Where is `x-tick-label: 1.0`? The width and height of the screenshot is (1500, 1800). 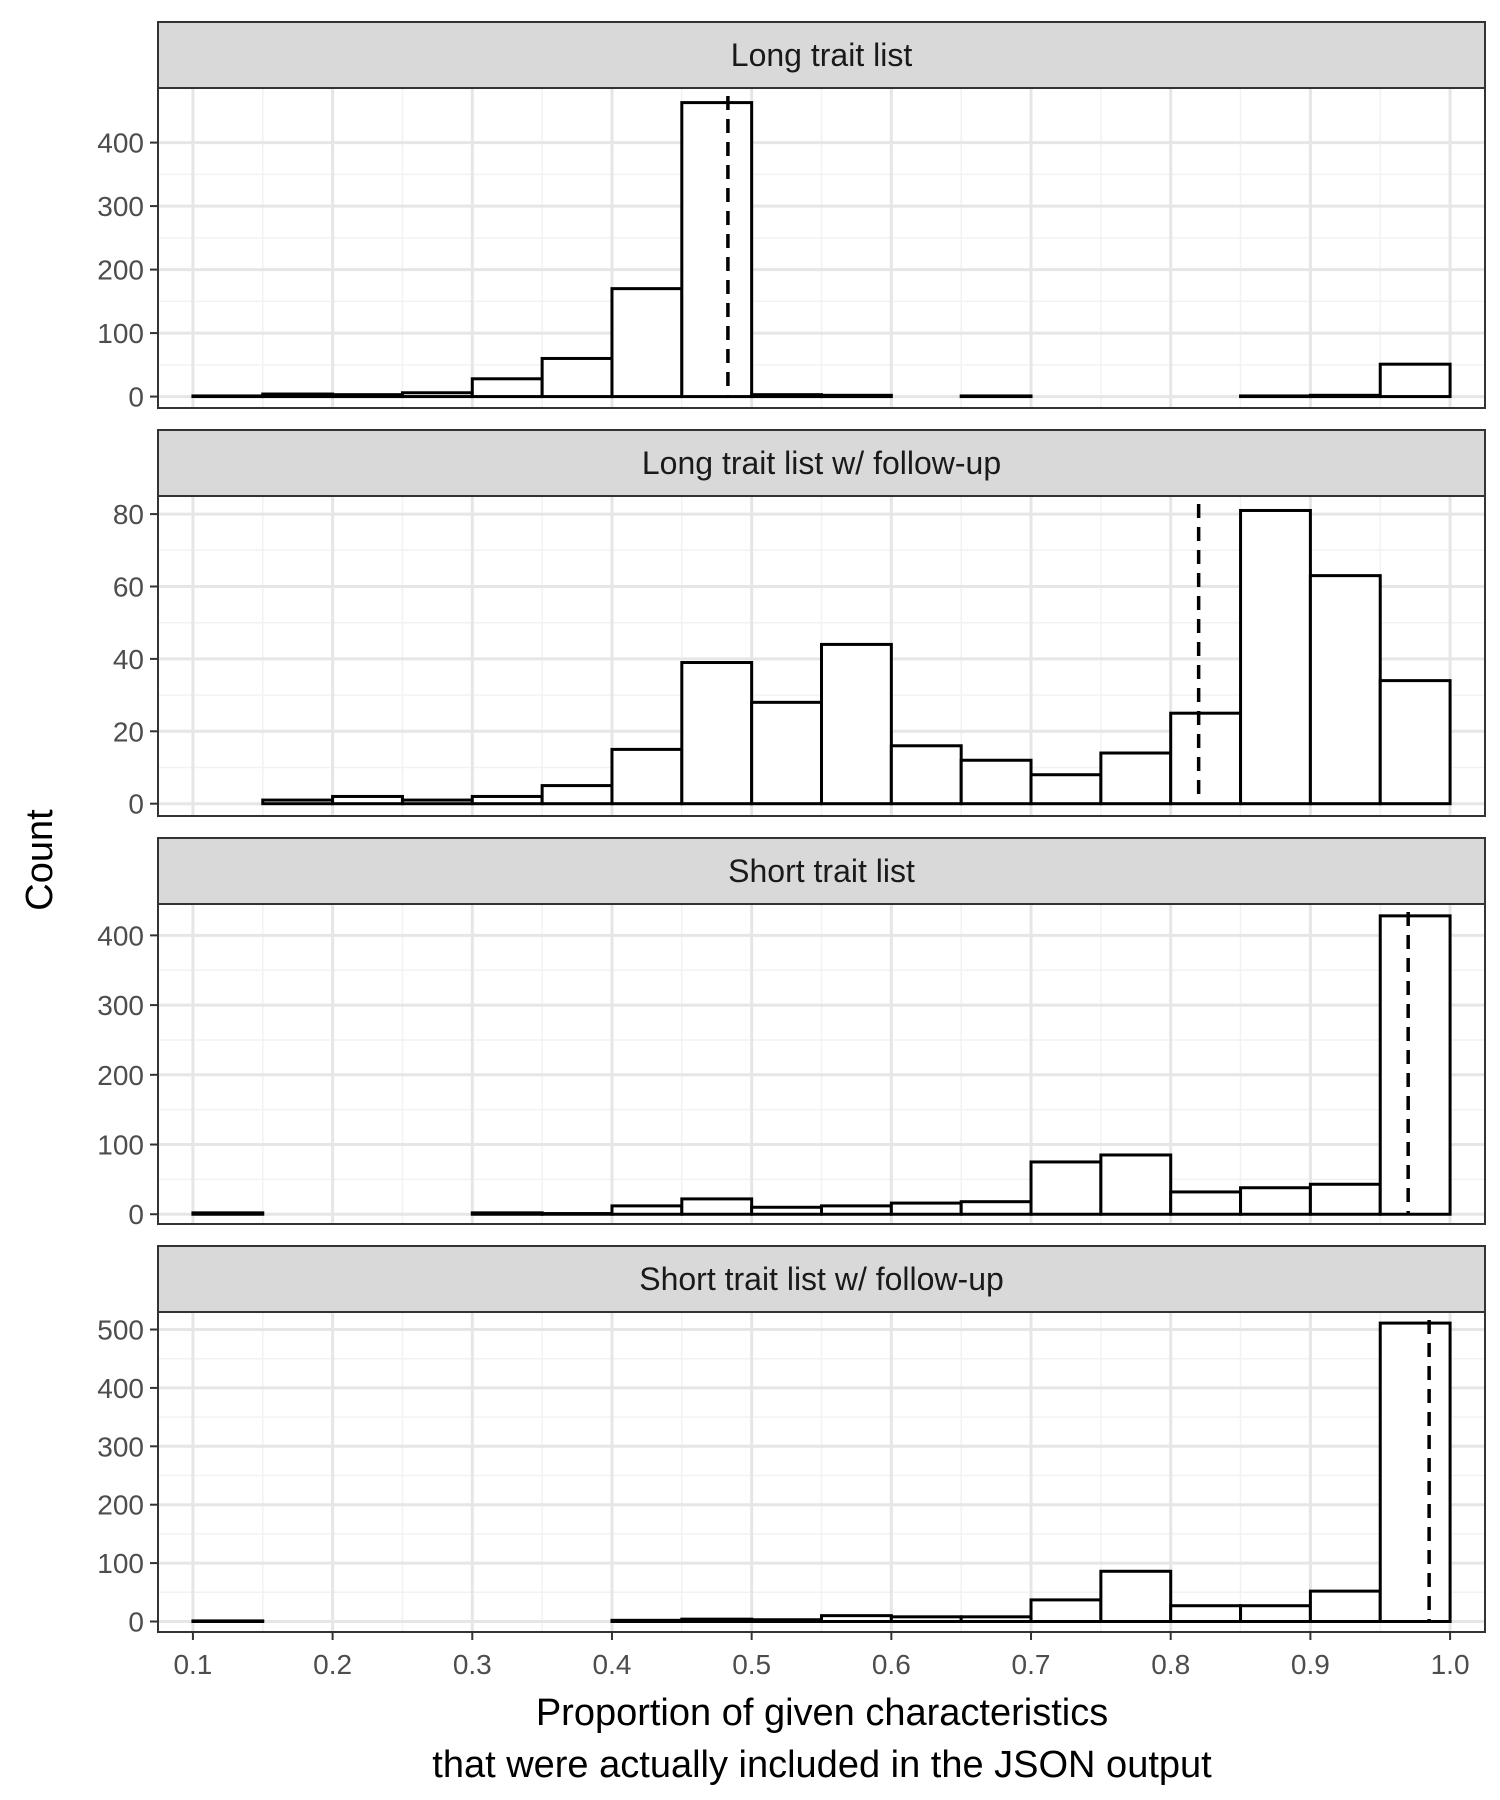 x-tick-label: 1.0 is located at coordinates (1450, 1664).